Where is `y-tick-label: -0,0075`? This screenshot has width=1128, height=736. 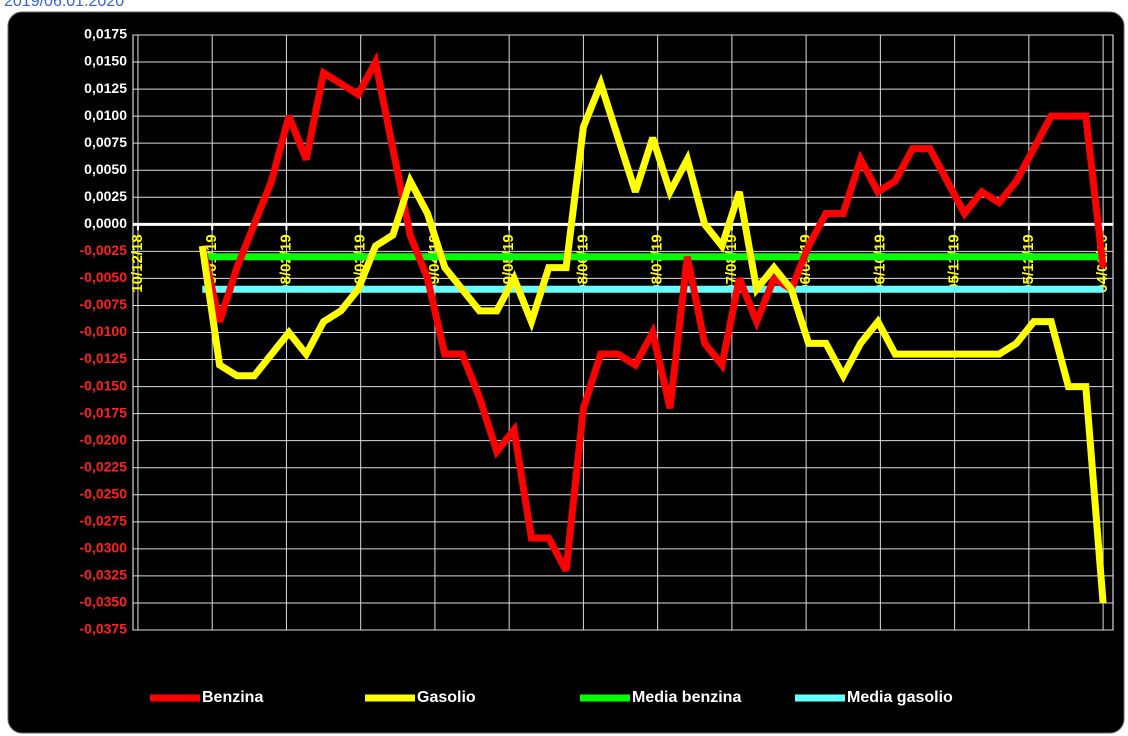
y-tick-label: -0,0075 is located at coordinates (104, 304).